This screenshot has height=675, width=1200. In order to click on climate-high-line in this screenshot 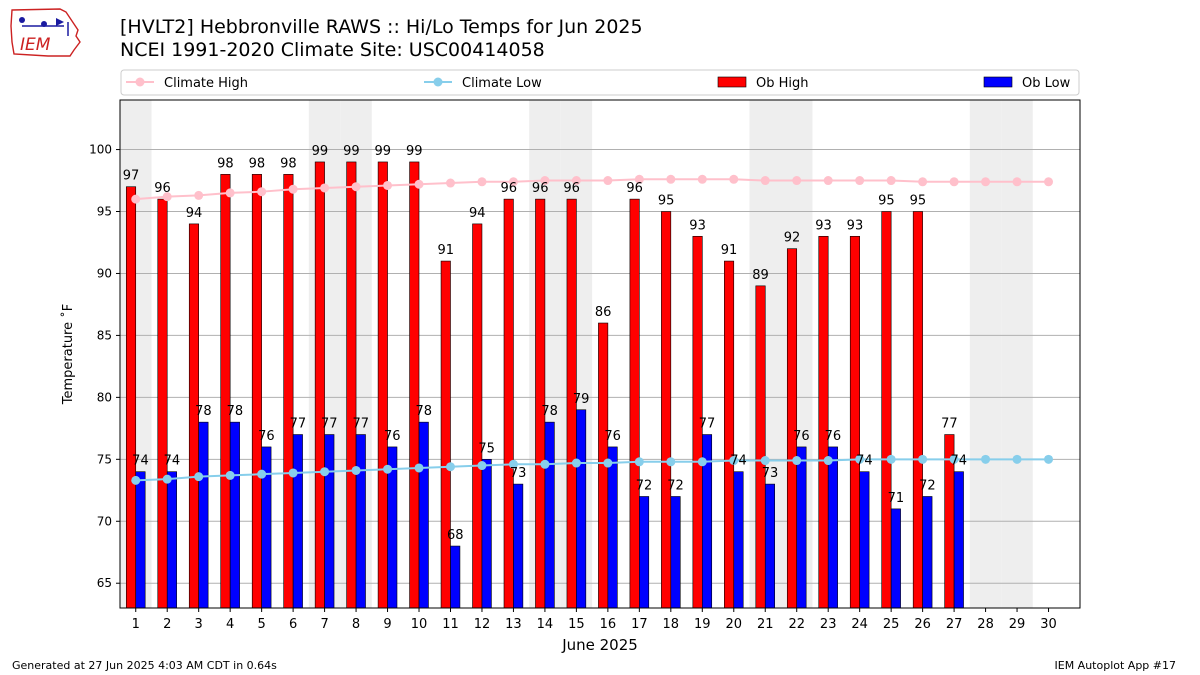, I will do `click(592, 189)`.